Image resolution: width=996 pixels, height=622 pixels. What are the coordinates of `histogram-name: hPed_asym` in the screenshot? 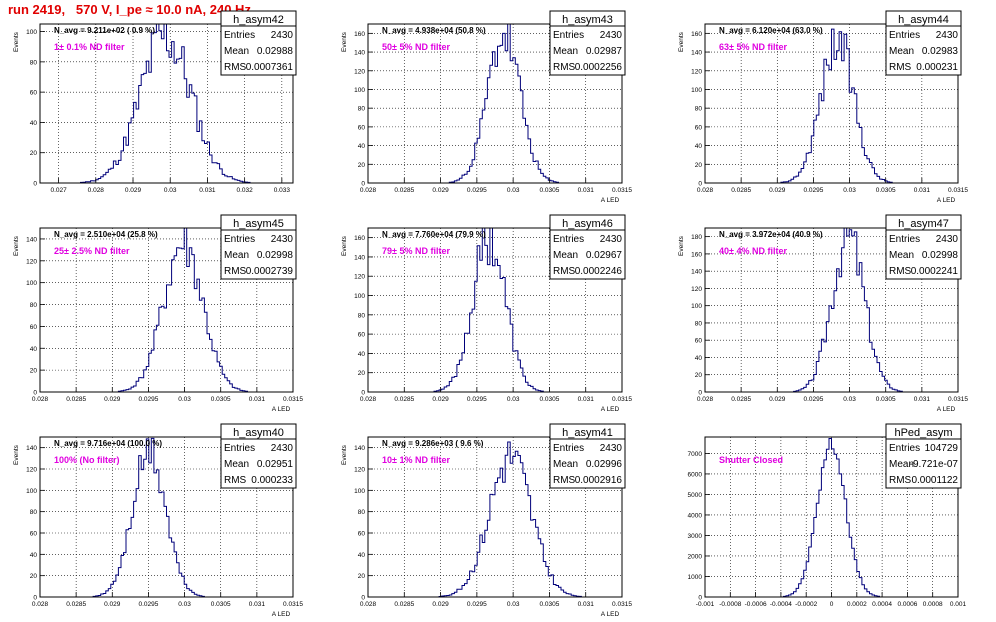 It's located at (923, 433).